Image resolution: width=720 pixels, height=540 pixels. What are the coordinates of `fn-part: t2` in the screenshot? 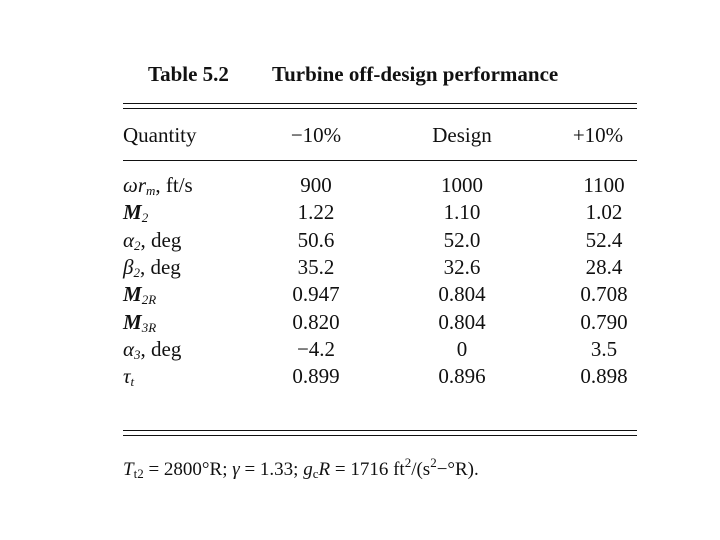 It's located at (138, 473).